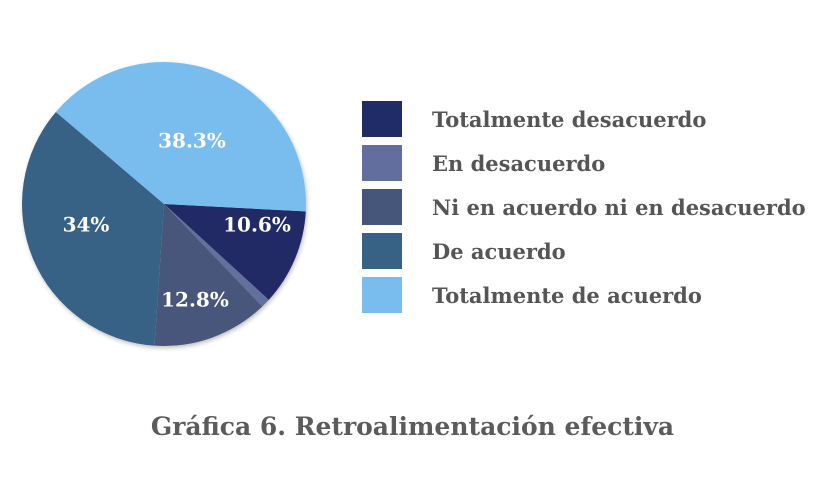 Image resolution: width=825 pixels, height=494 pixels. Describe the element at coordinates (412, 426) in the screenshot. I see `chart-title: Gráfica 6. Retroalimentación efectiva` at that location.